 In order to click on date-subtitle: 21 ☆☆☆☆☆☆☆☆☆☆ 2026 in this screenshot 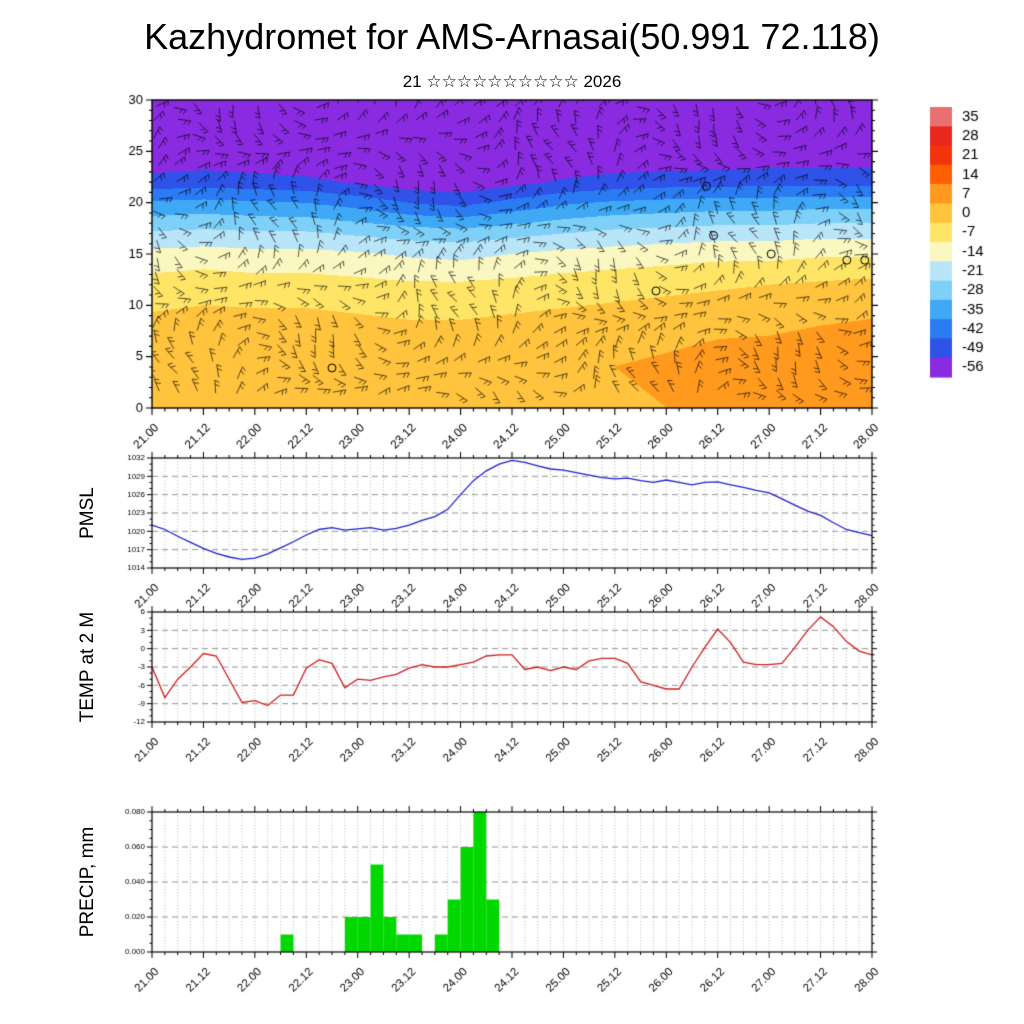, I will do `click(512, 81)`.